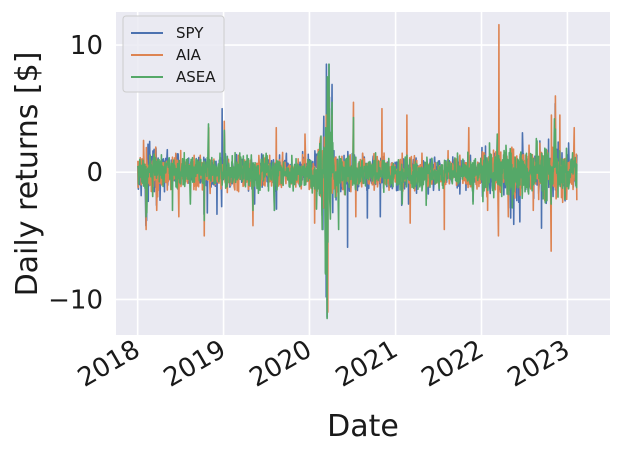  Describe the element at coordinates (367, 364) in the screenshot. I see `x-tick-label: 2021` at that location.